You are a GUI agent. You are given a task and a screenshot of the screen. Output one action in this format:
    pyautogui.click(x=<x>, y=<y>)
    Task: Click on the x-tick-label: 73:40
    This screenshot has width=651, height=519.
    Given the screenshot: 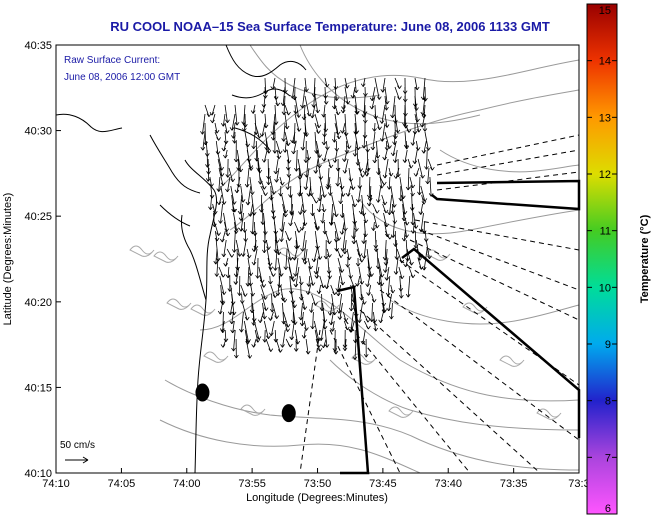 What is the action you would take?
    pyautogui.click(x=448, y=484)
    